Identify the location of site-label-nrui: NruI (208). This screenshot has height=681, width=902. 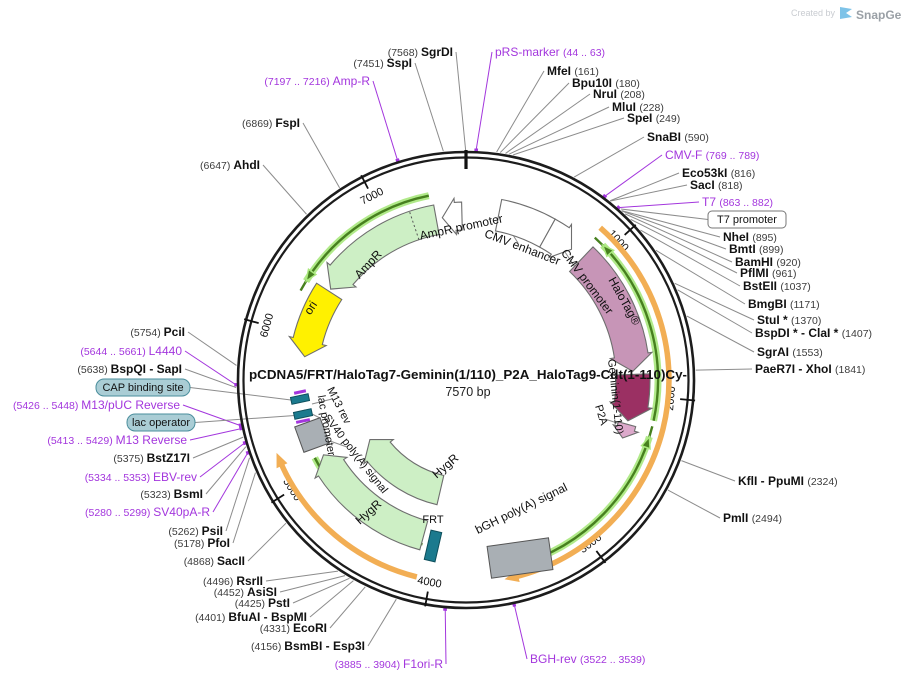
(619, 94).